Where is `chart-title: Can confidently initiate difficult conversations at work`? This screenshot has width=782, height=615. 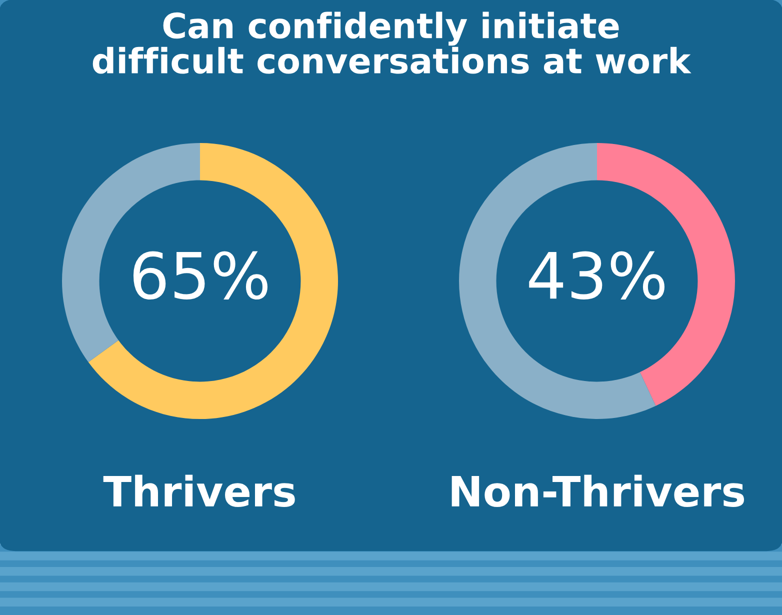 chart-title: Can confidently initiate difficult conversations at work is located at coordinates (392, 43).